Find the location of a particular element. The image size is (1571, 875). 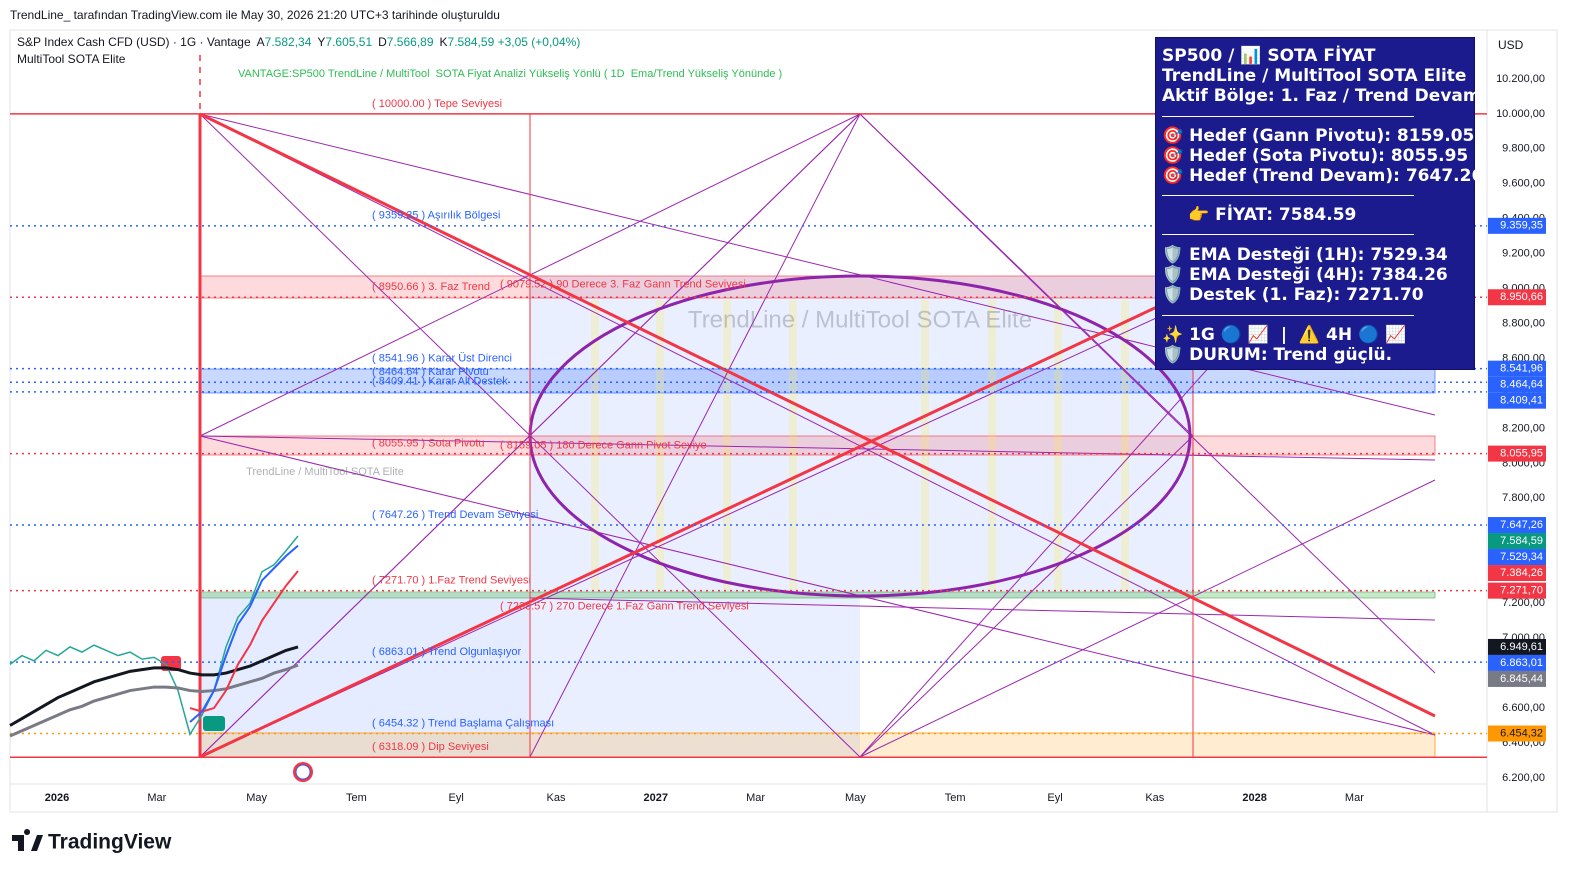

indicator: MultiTool SOTA Elite is located at coordinates (71, 59).